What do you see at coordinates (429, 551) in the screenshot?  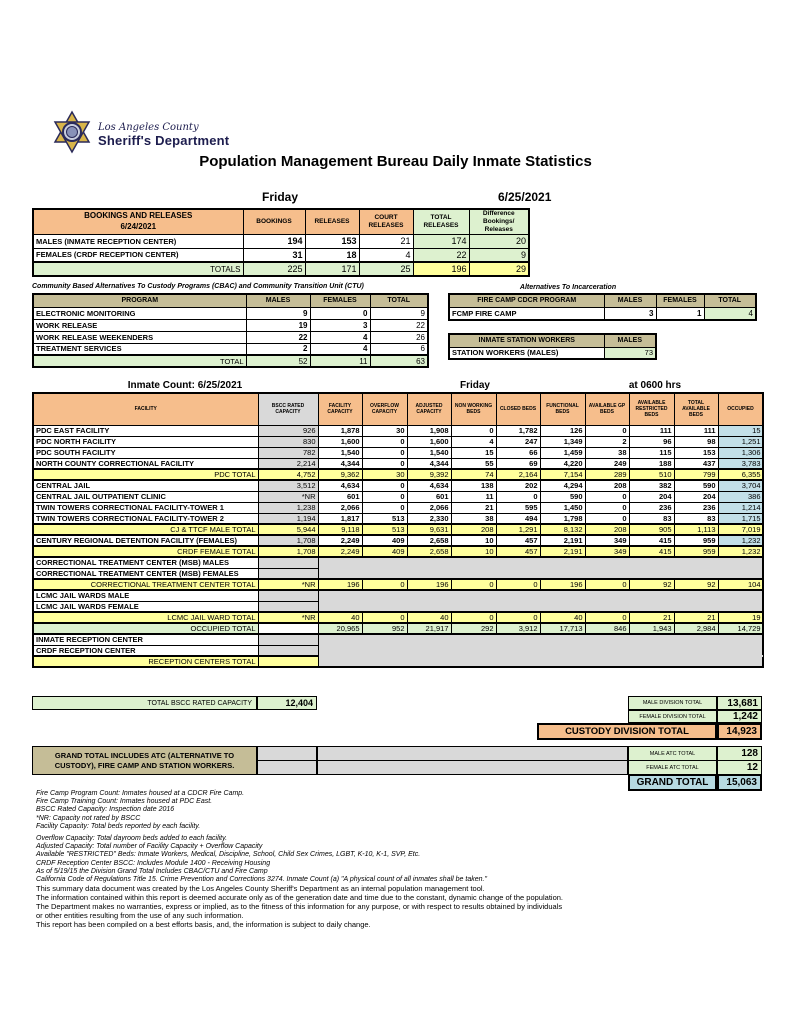 I see `stat-cell: 2,658` at bounding box center [429, 551].